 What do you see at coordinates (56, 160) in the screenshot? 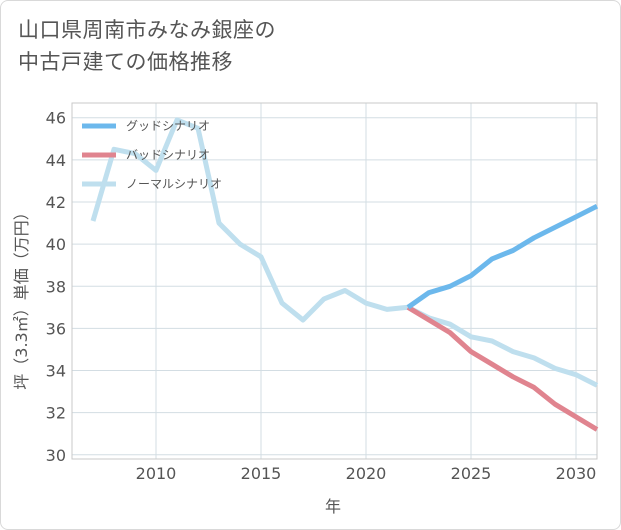
I see `y-tick-label: 44` at bounding box center [56, 160].